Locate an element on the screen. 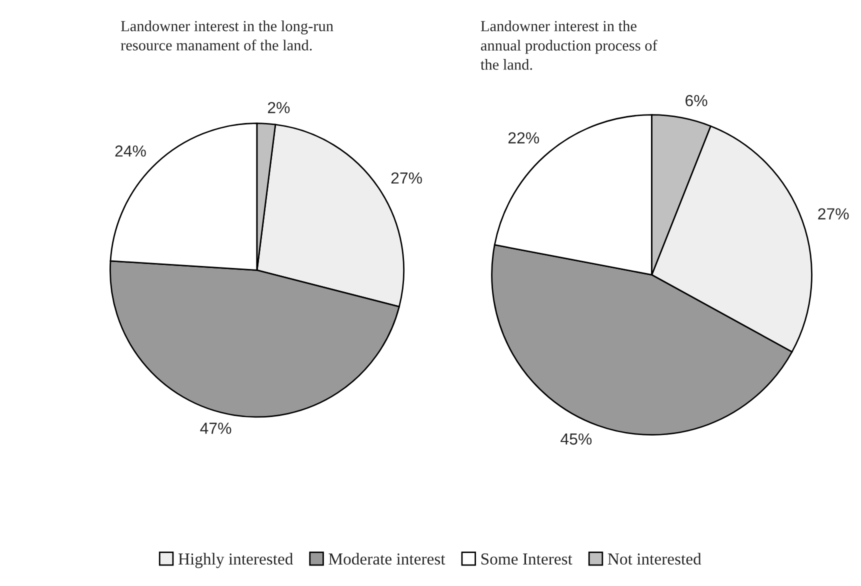 This screenshot has height=586, width=861. data-label: 6% is located at coordinates (697, 100).